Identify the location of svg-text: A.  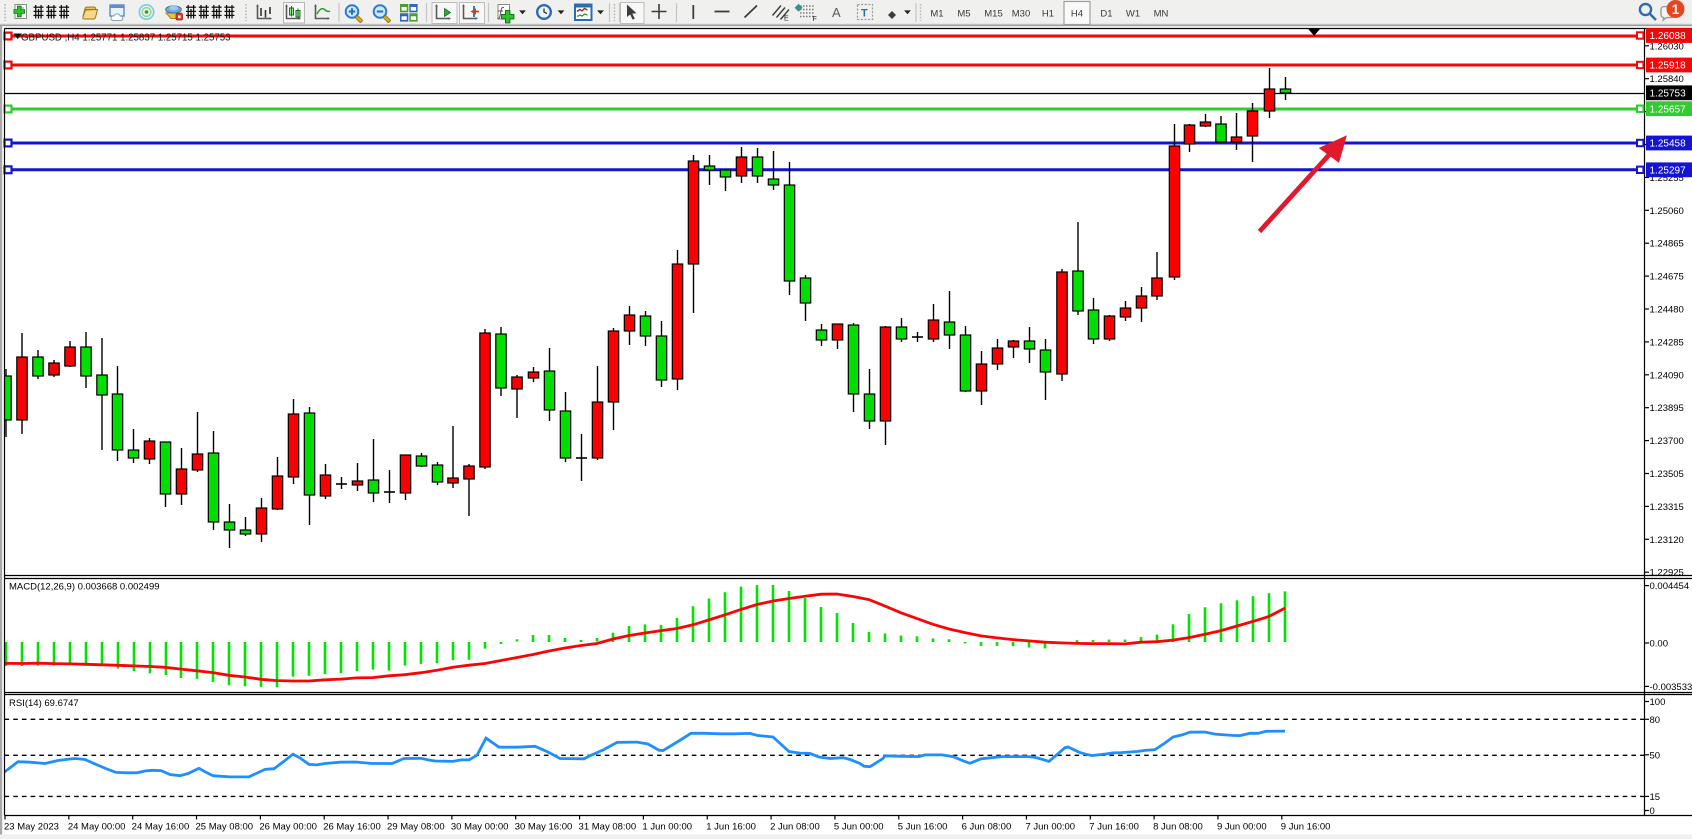
(836, 12).